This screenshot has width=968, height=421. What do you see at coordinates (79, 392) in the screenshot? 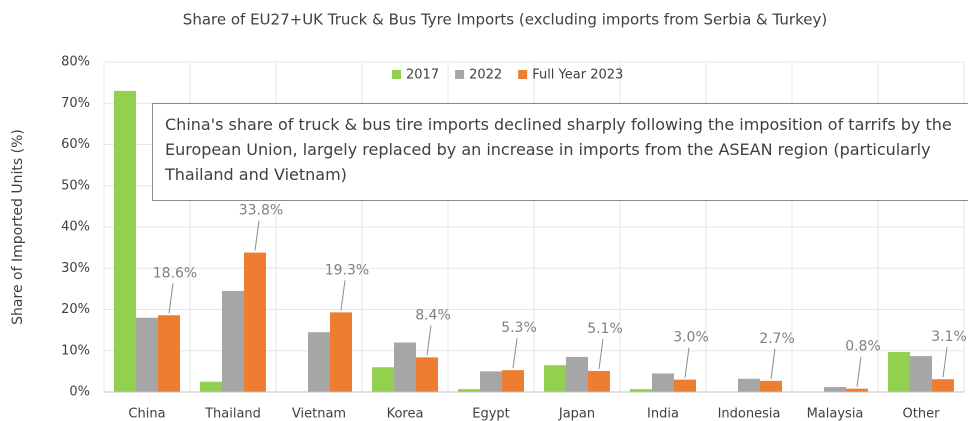
I see `y-tick-label: 0%` at bounding box center [79, 392].